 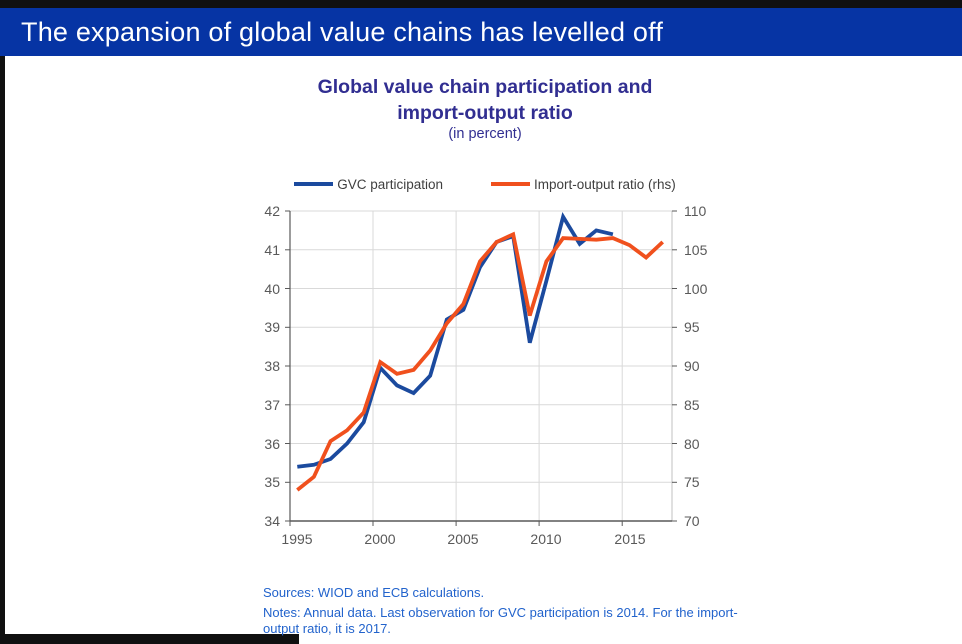 I want to click on legend-item-ior: Import-output ratio (rhs), so click(x=583, y=184).